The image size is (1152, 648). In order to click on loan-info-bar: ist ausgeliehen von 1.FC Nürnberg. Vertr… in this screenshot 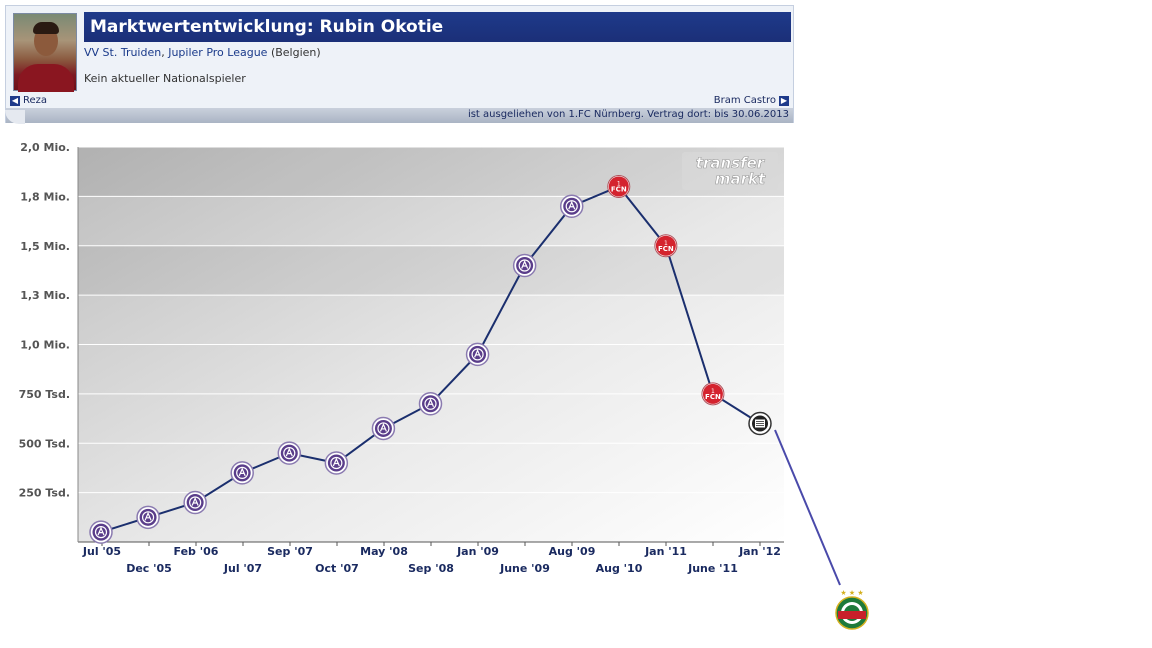, I will do `click(399, 115)`.